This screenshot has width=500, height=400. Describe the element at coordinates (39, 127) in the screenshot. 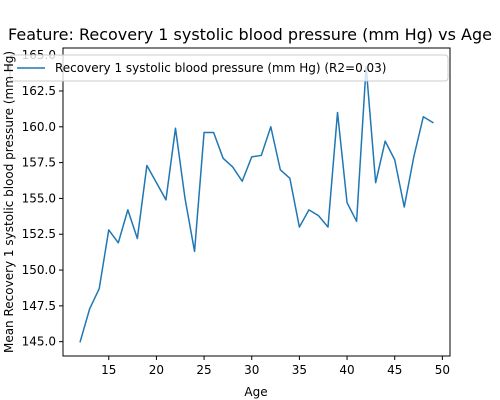

I see `y-tick-label: 160.0` at that location.